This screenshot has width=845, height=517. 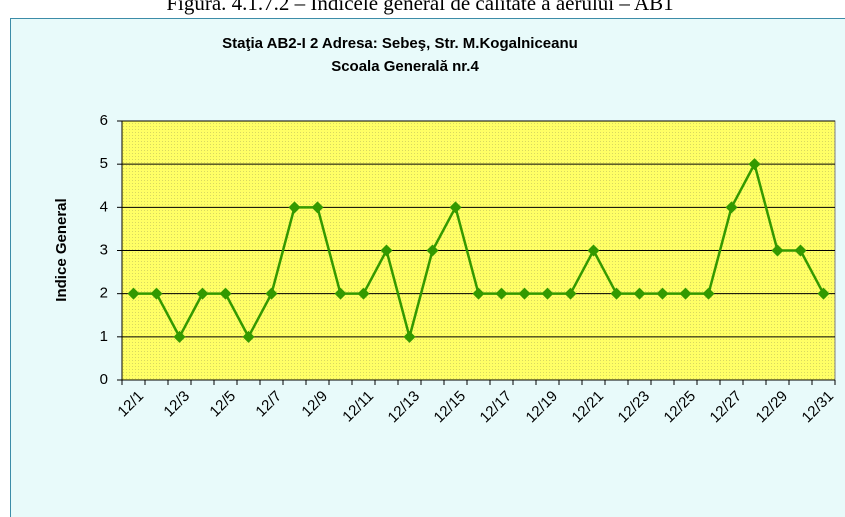 What do you see at coordinates (104, 163) in the screenshot?
I see `y-tick-label: 5` at bounding box center [104, 163].